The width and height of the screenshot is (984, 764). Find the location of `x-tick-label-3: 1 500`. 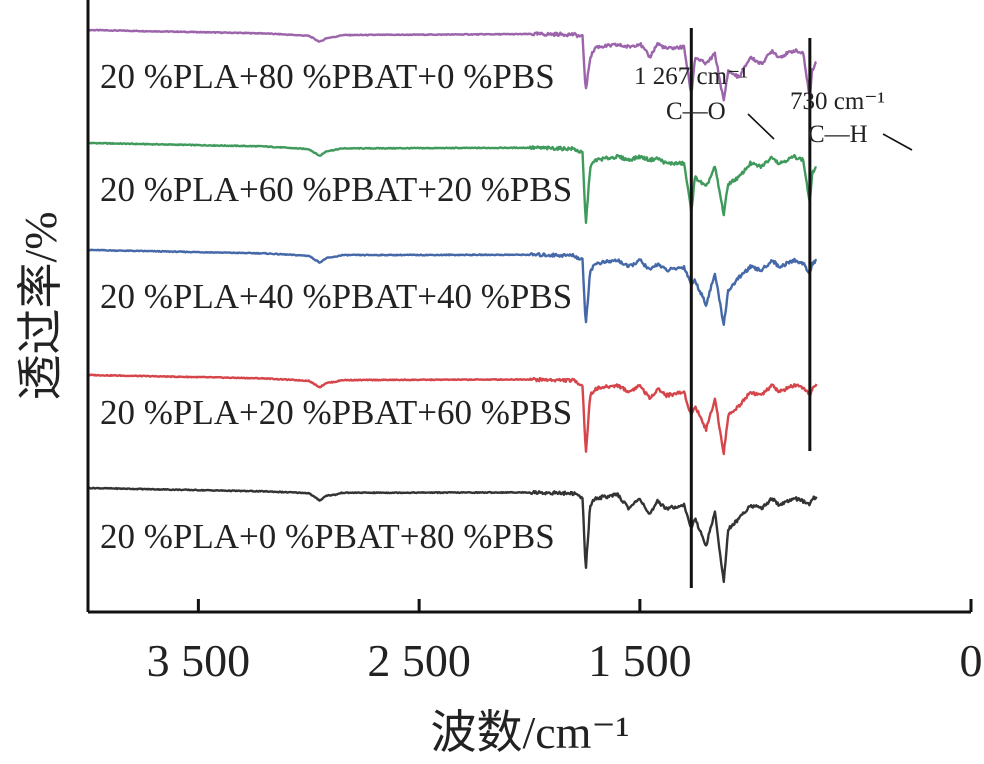

x-tick-label-3: 1 500 is located at coordinates (640, 660).